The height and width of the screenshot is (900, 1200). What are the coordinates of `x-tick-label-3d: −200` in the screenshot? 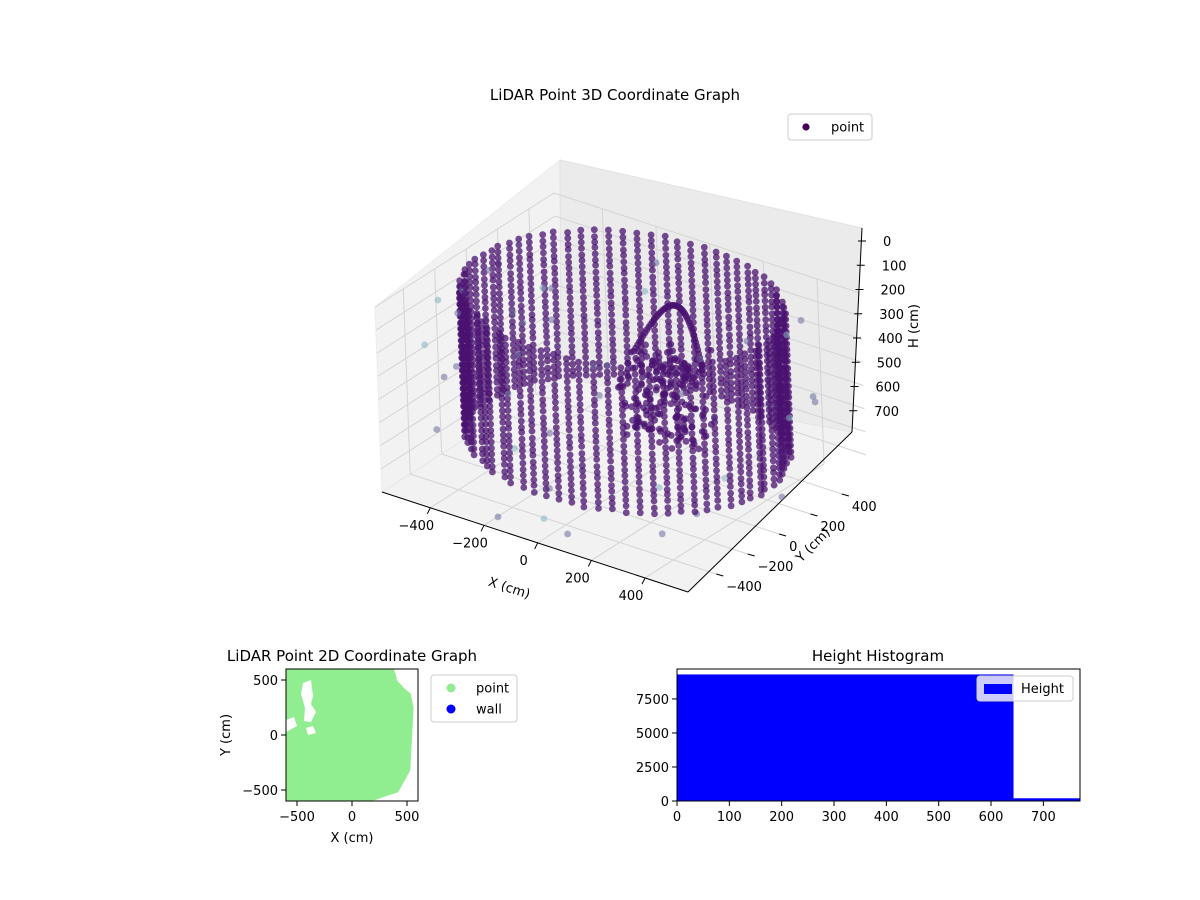 It's located at (470, 543).